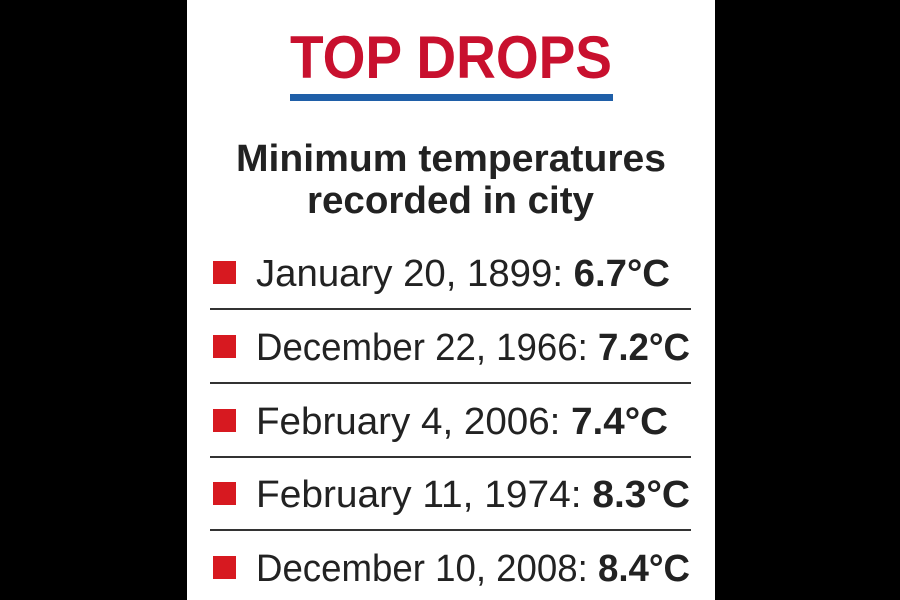 This screenshot has height=600, width=900. What do you see at coordinates (451, 159) in the screenshot?
I see `subtitle-line: Minimum temperatures` at bounding box center [451, 159].